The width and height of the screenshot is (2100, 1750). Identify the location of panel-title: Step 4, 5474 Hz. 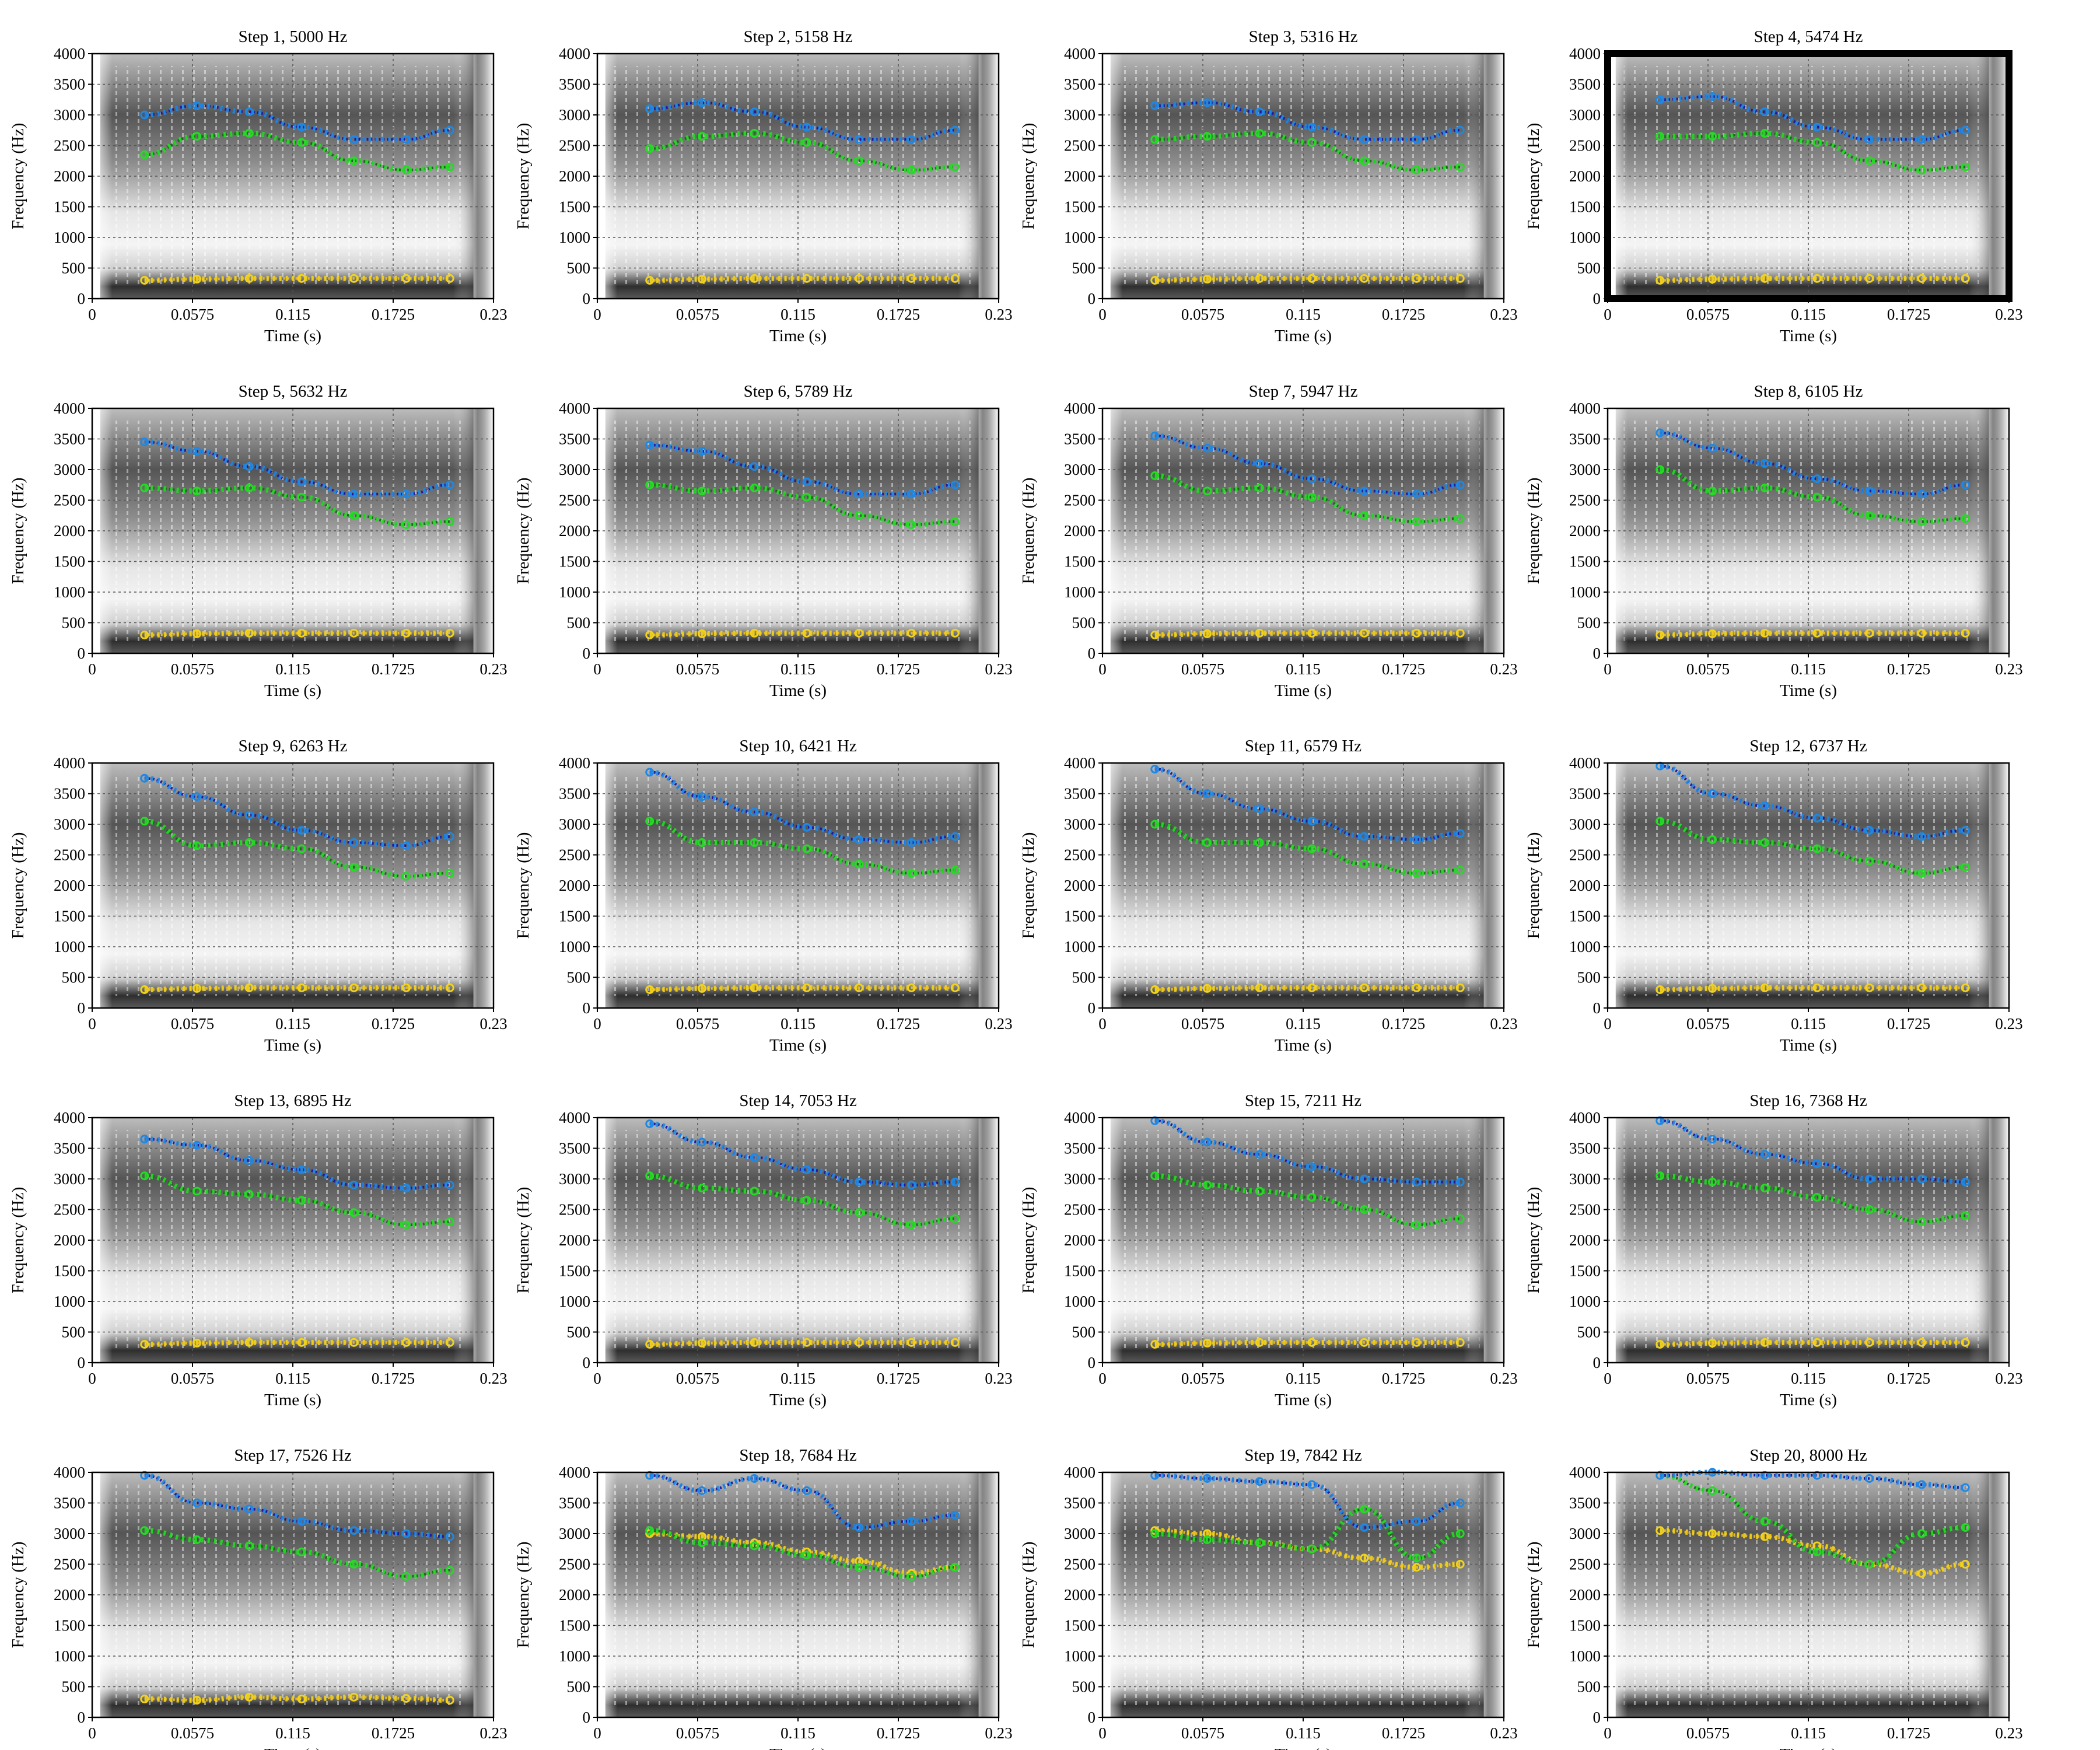
(1808, 36).